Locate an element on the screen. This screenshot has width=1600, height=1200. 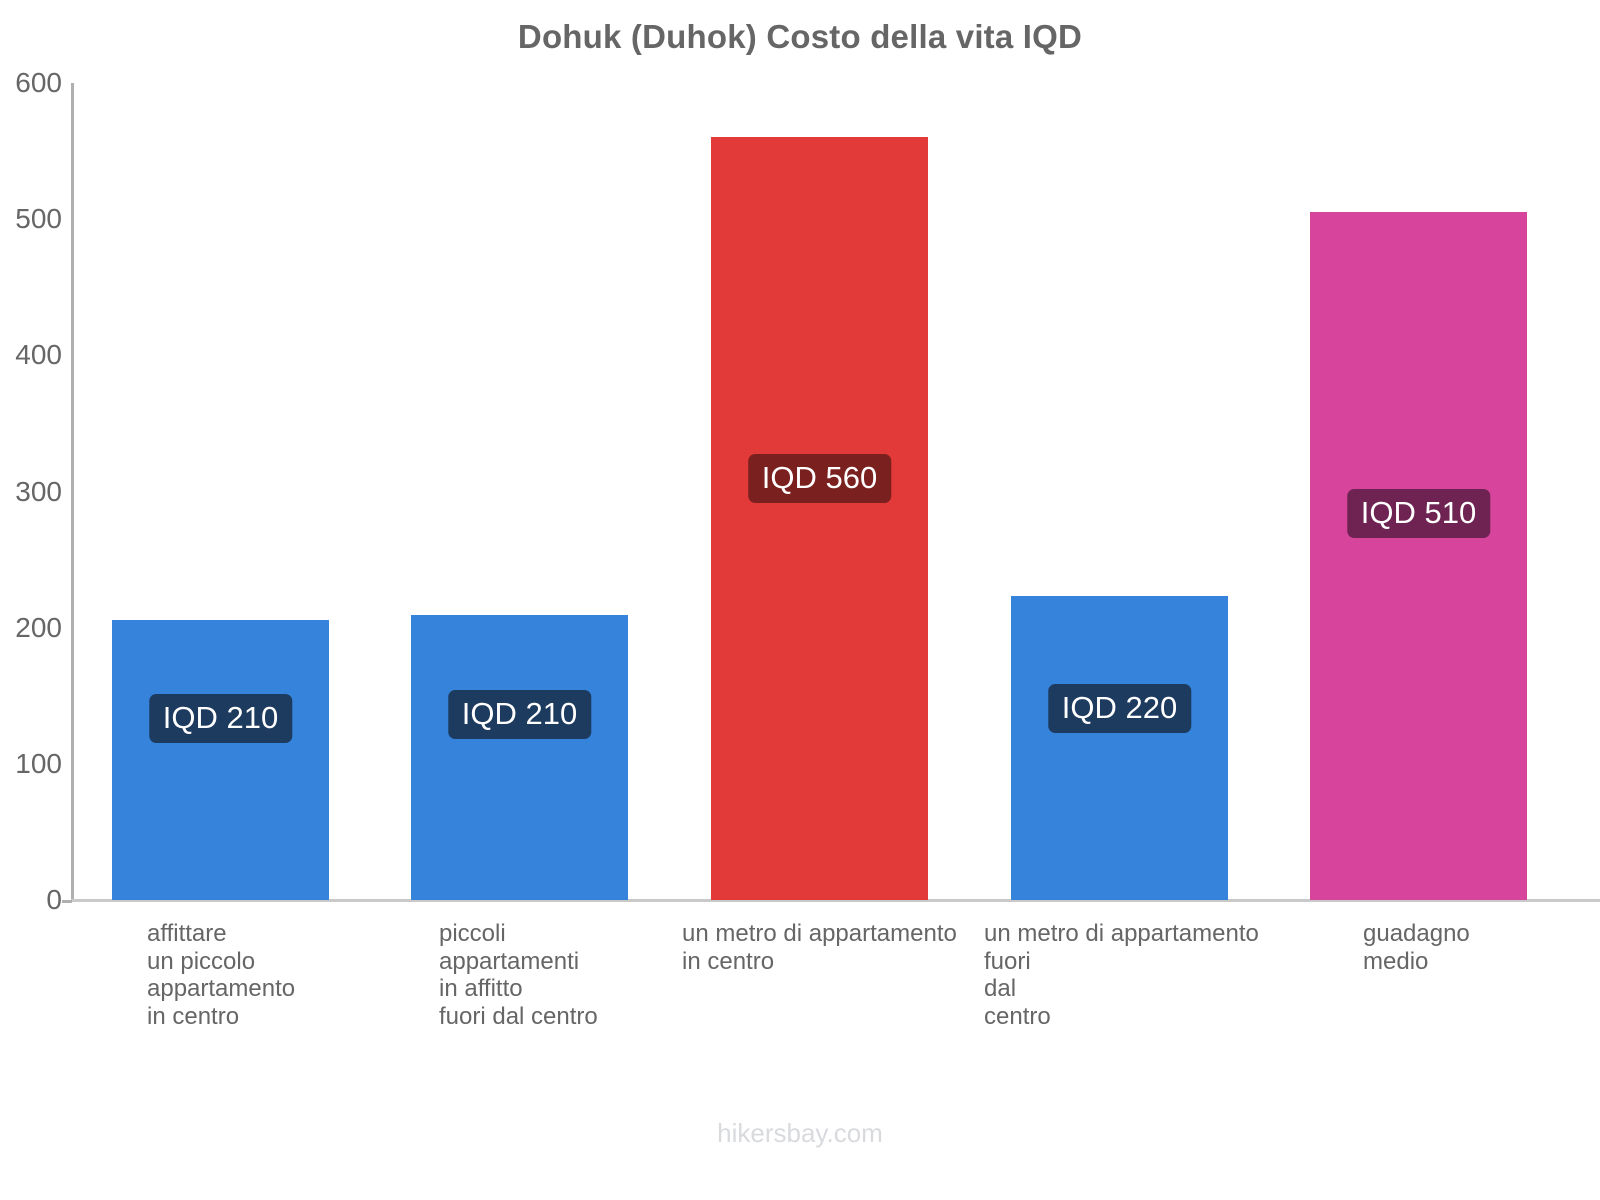
page-title: Dohuk (Duhok) Costo della vita IQD is located at coordinates (800, 36).